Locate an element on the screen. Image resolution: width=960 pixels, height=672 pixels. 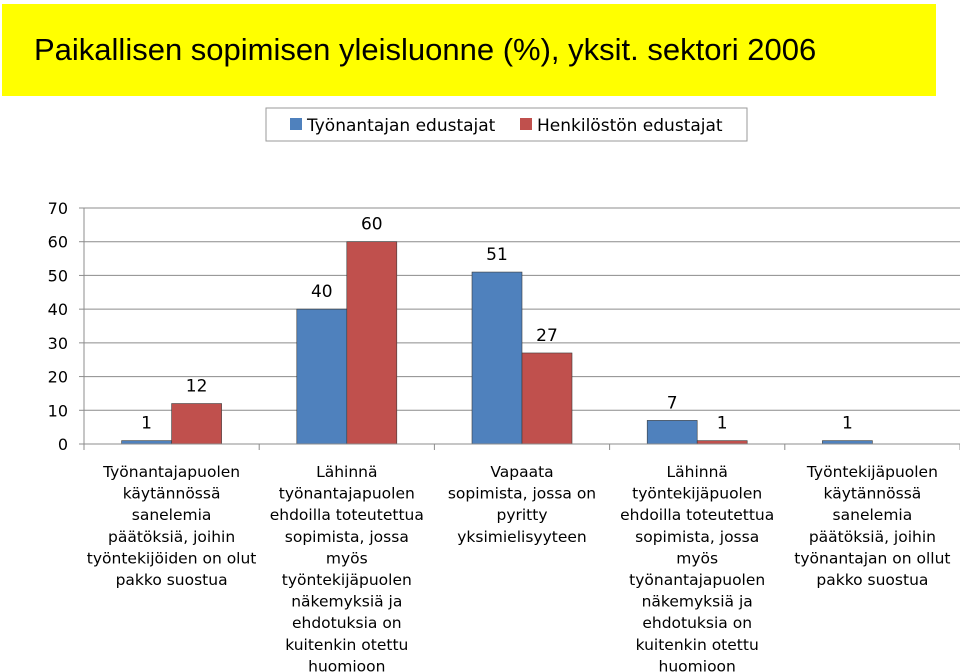
y-tick-label: 20 is located at coordinates (58, 377).